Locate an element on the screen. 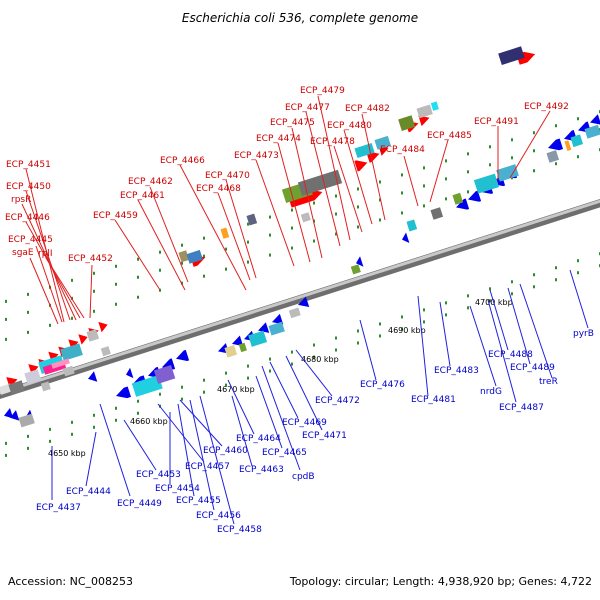 This screenshot has width=600, height=600. gene-label-ecp4449: ECP_4449 is located at coordinates (139, 504).